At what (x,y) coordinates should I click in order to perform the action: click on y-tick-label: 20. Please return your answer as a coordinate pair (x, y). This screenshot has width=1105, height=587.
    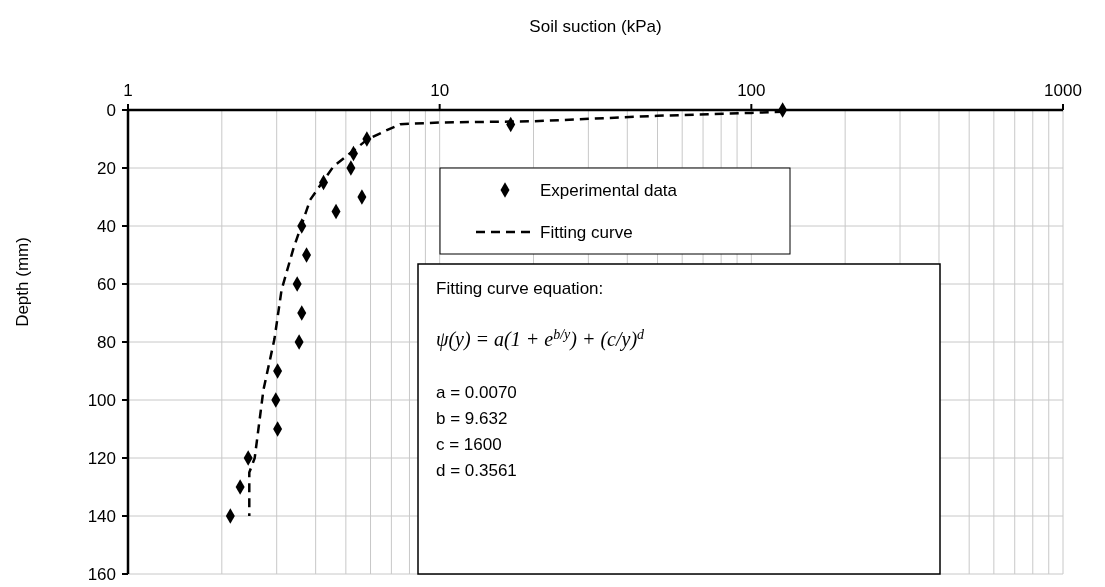
    Looking at the image, I should click on (106, 168).